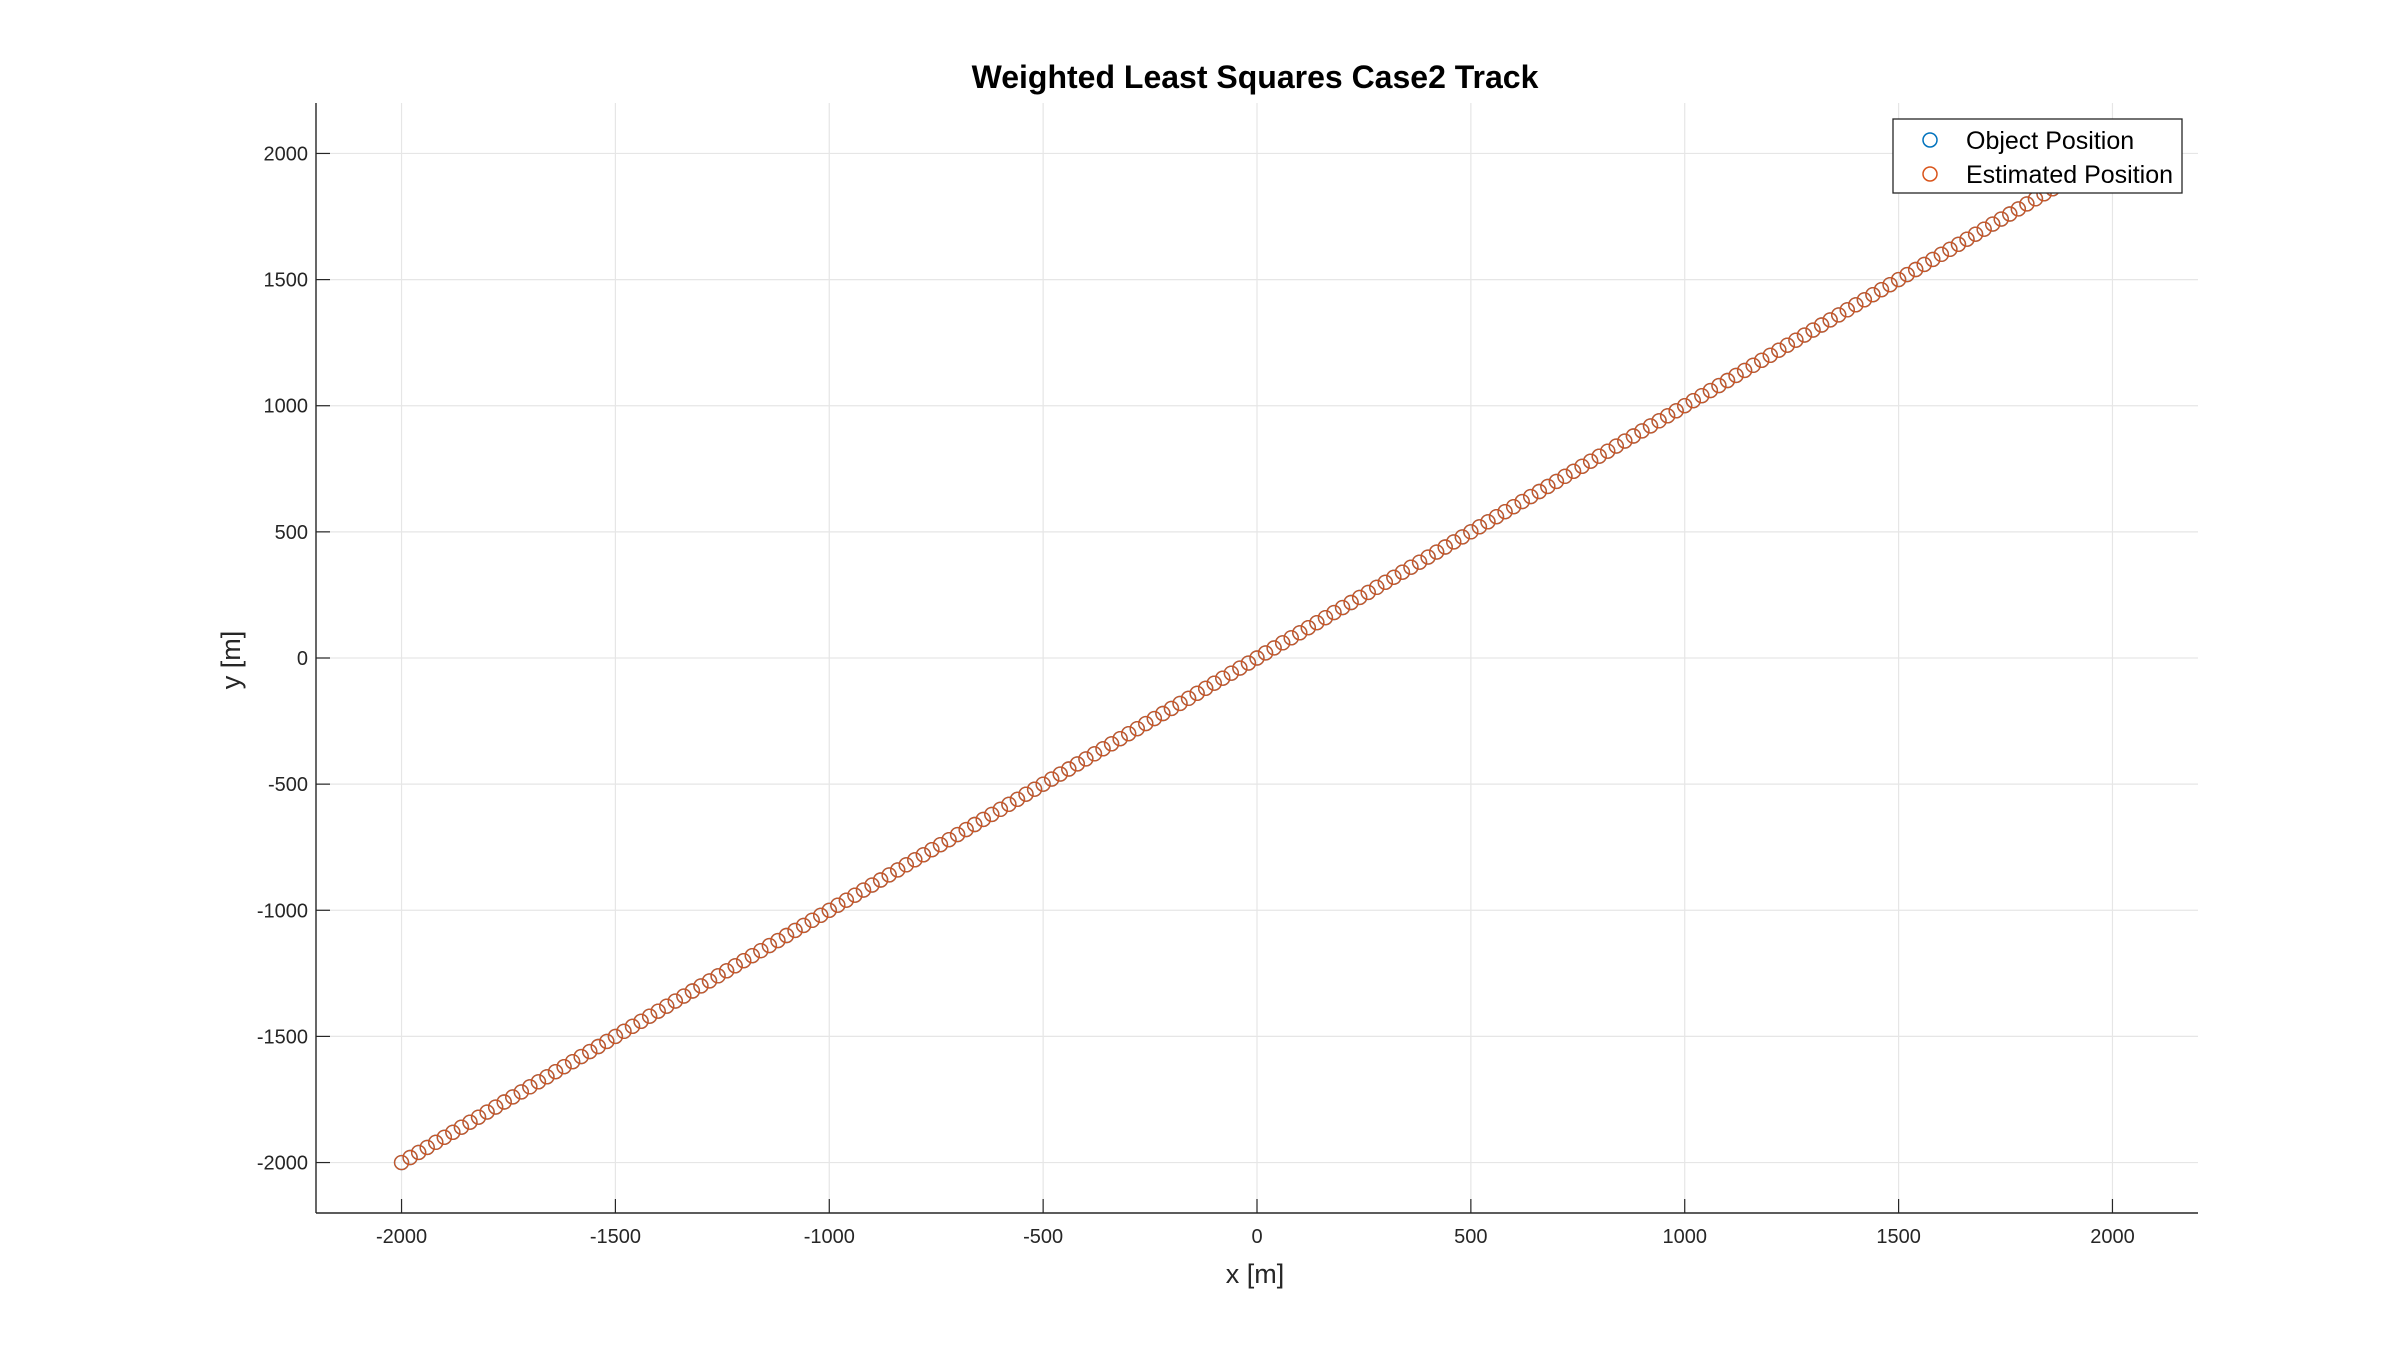 This screenshot has height=1350, width=2400. Describe the element at coordinates (2069, 175) in the screenshot. I see `legend-label-estimated-position: Estimated Position` at that location.